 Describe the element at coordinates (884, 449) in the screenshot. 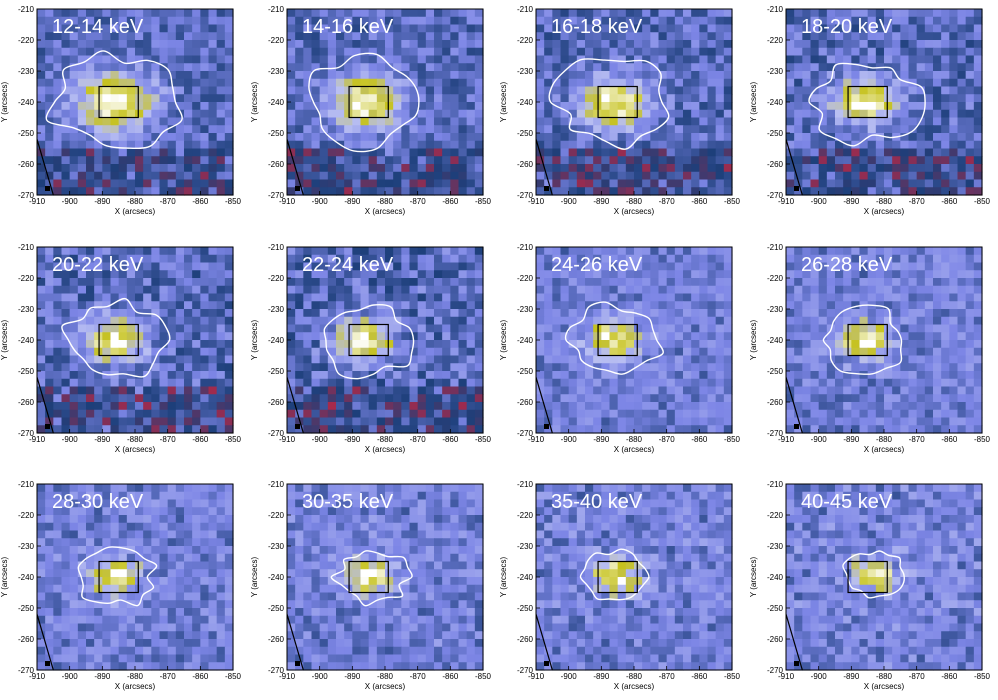

I see `x-axis-title: X (arcsecs)` at that location.